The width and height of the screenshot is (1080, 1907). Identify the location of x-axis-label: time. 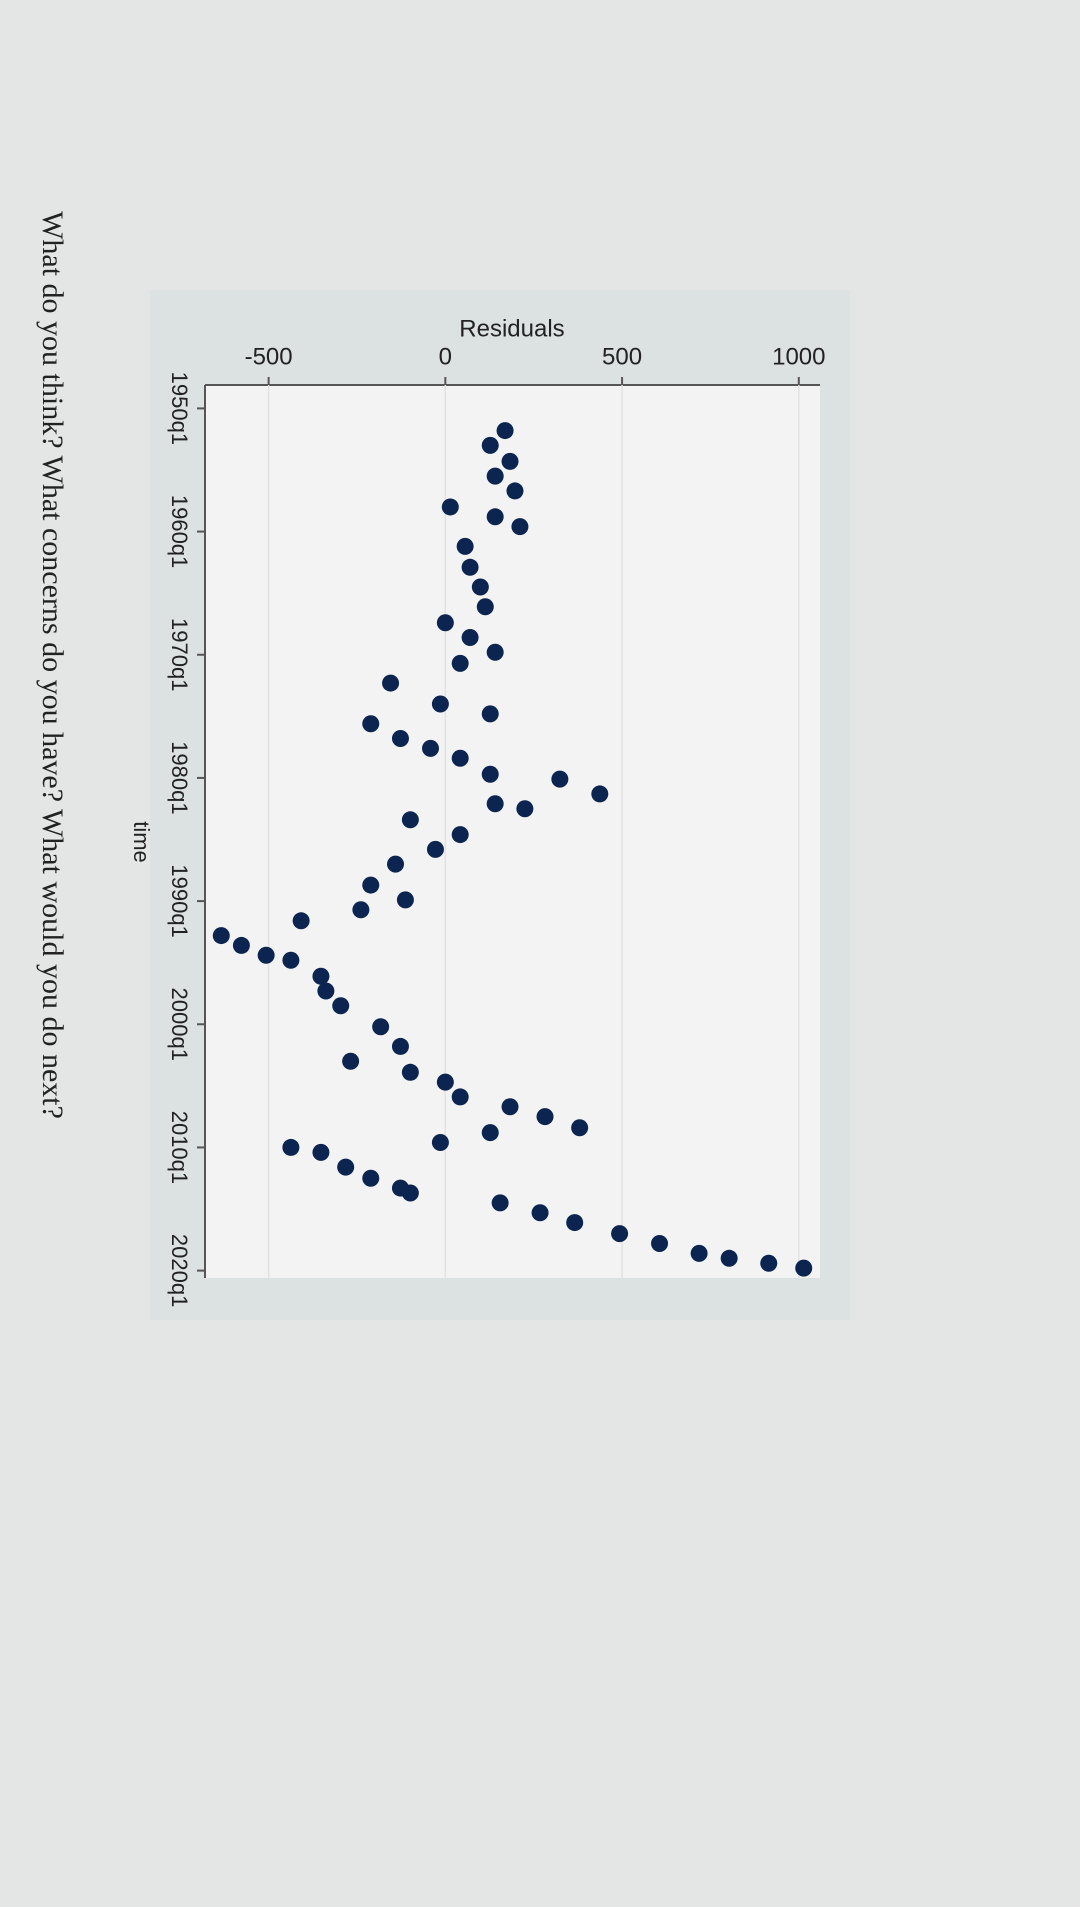
(141, 842).